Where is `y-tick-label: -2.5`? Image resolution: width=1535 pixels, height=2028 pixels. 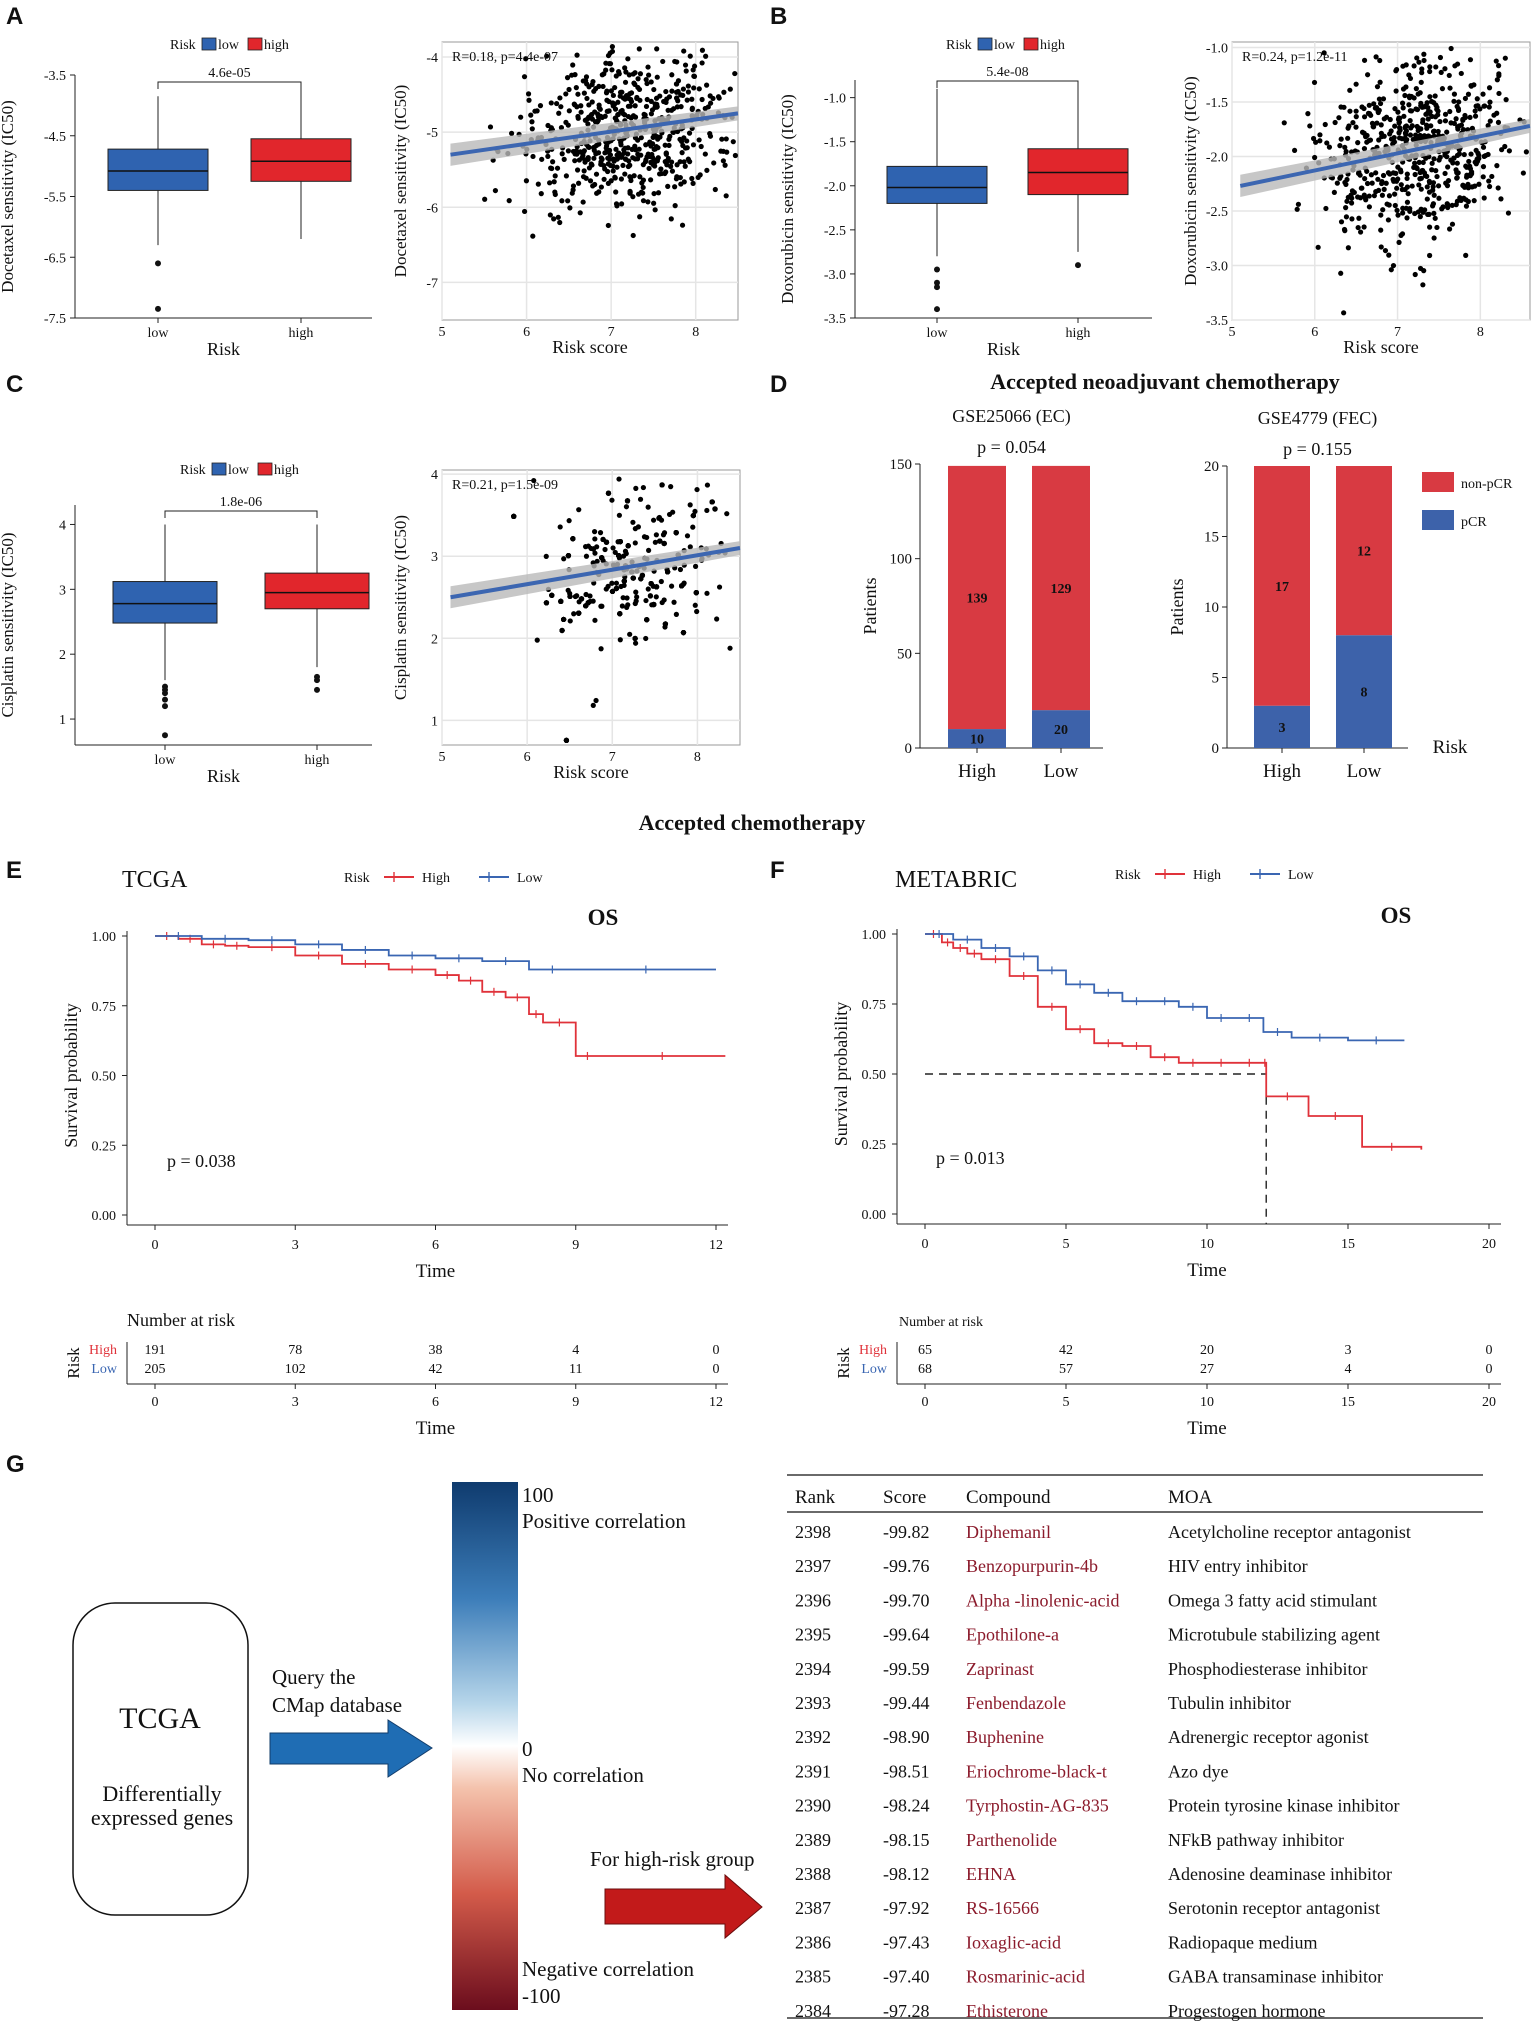
y-tick-label: -2.5 is located at coordinates (1217, 212).